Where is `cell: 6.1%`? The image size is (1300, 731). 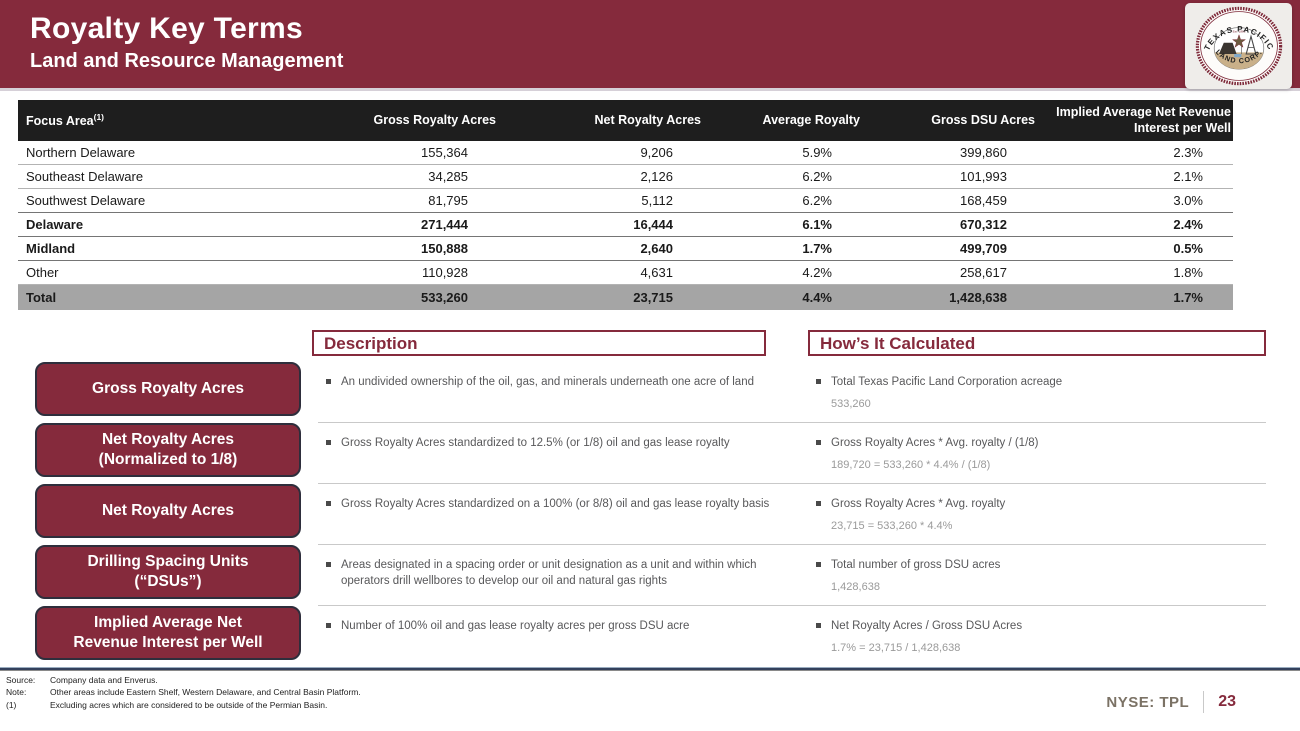 cell: 6.1% is located at coordinates (782, 224).